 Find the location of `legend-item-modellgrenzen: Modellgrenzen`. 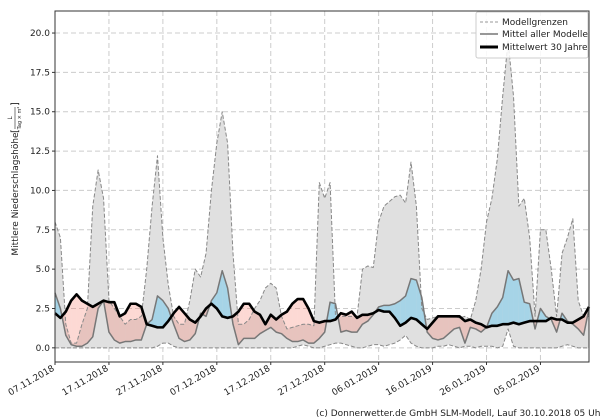

legend-item-modellgrenzen: Modellgrenzen is located at coordinates (535, 23).